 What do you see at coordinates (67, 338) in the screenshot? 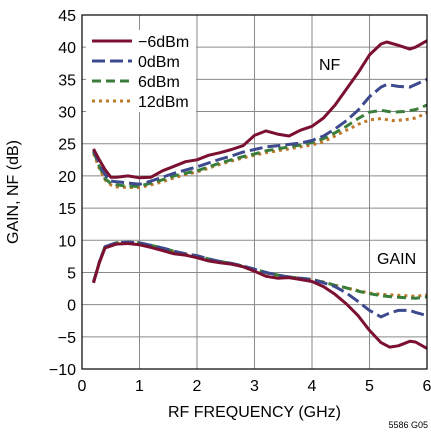
I see `y-tick-label: −5` at bounding box center [67, 338].